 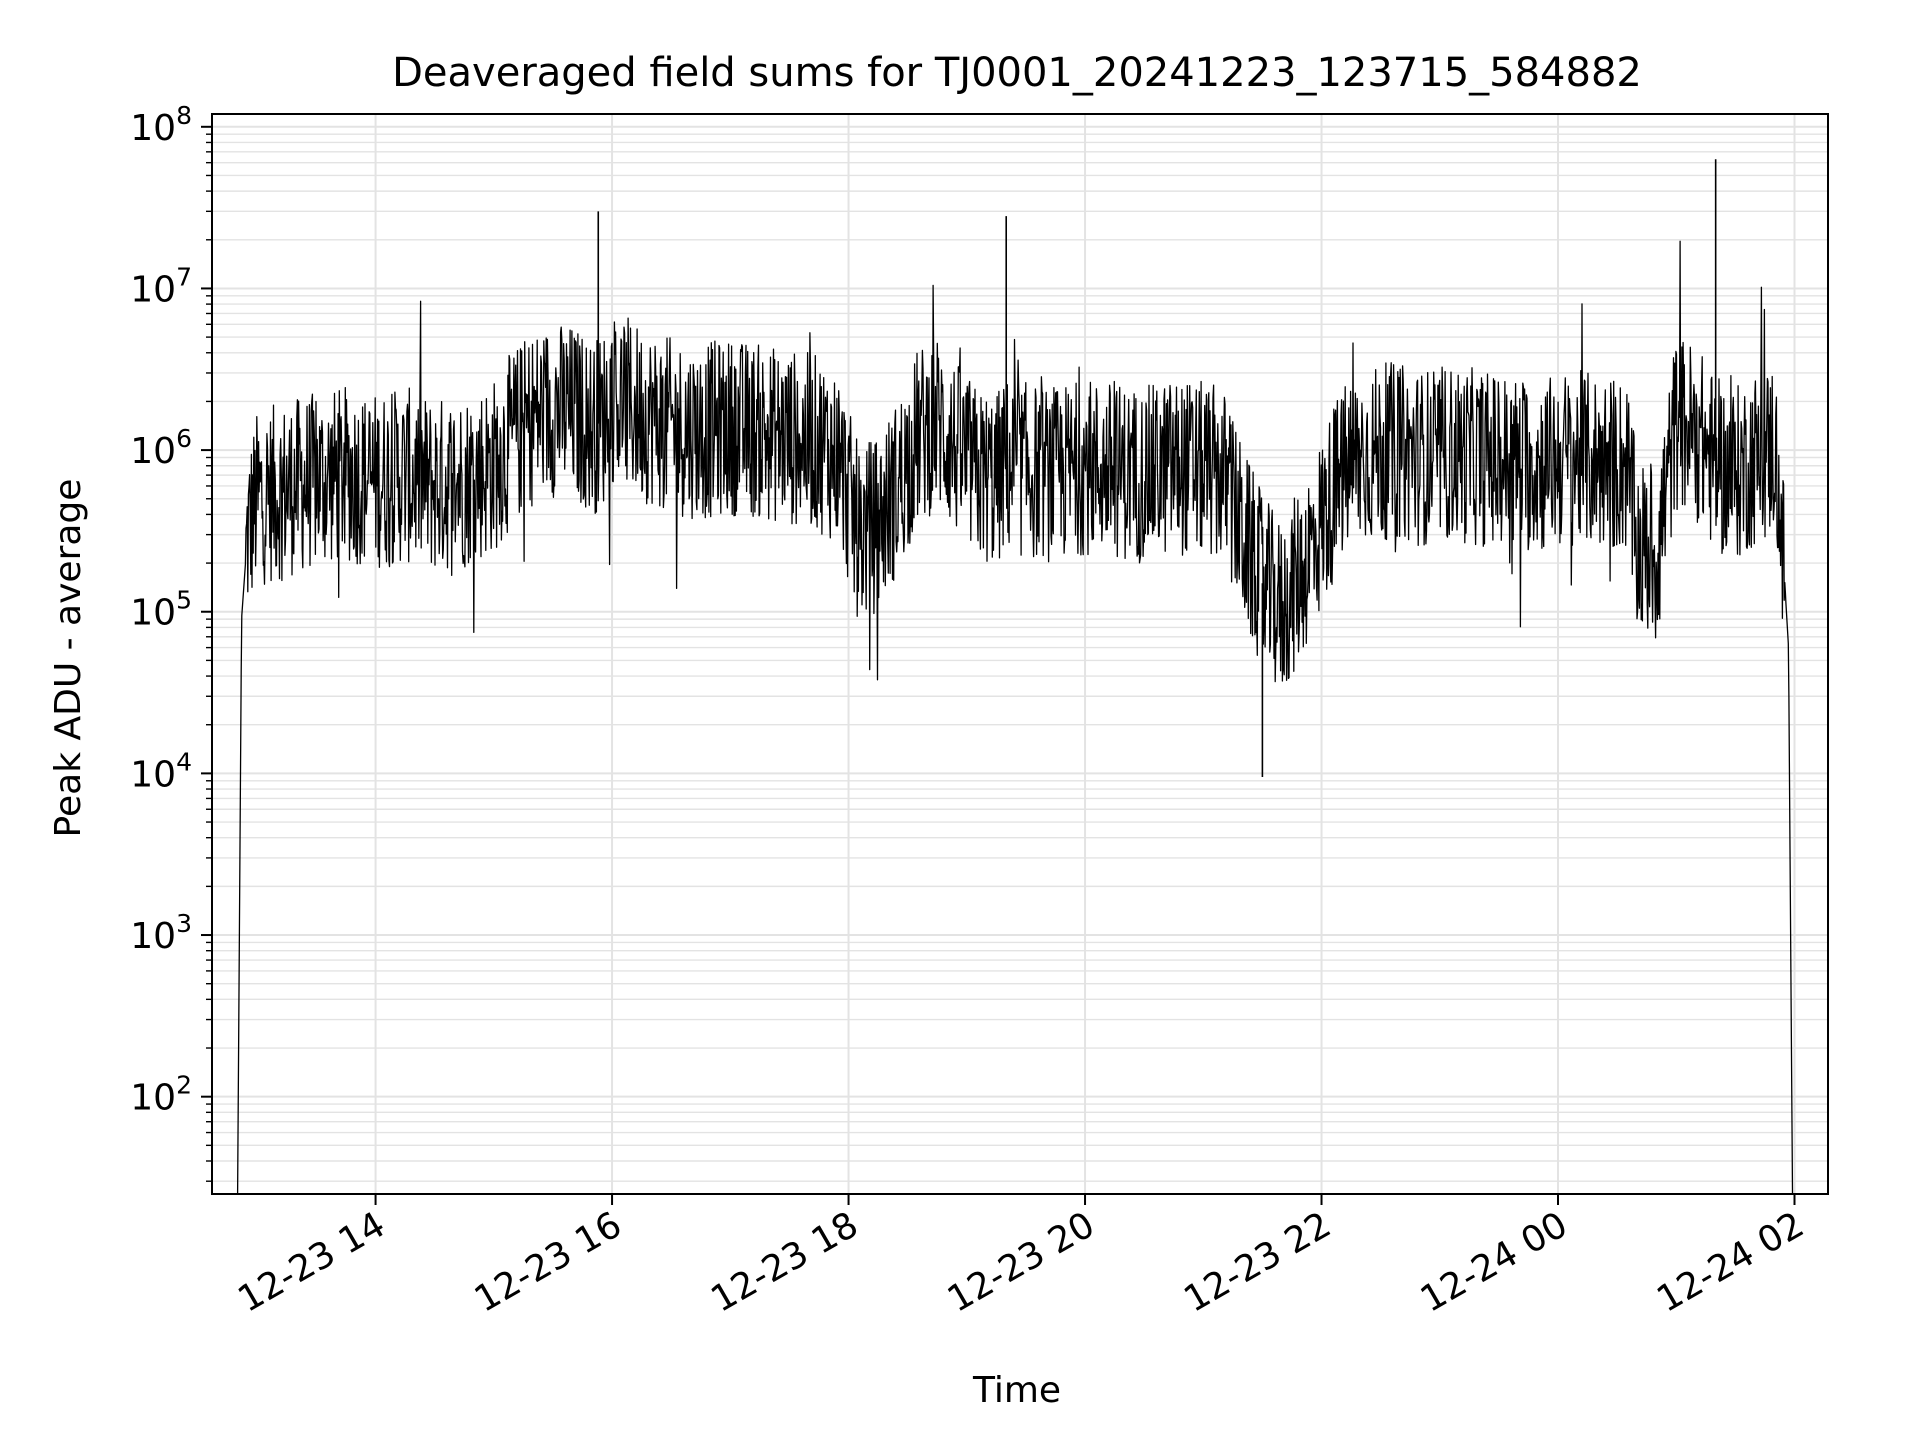 I want to click on y-tick-label: 10⁶, so click(x=161, y=448).